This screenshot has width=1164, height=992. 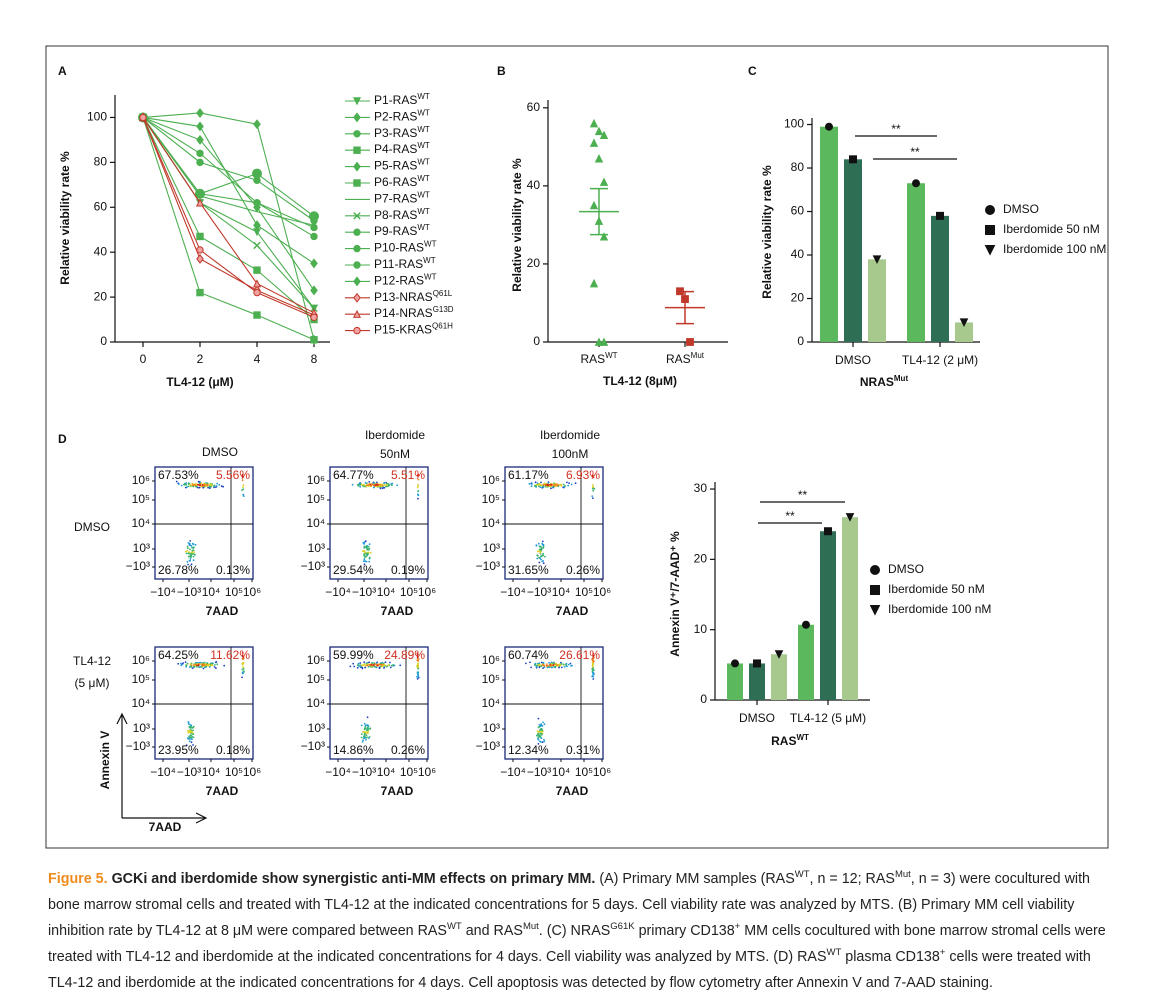 What do you see at coordinates (442, 325) in the screenshot?
I see `legend-label-sup: Q61H` at bounding box center [442, 325].